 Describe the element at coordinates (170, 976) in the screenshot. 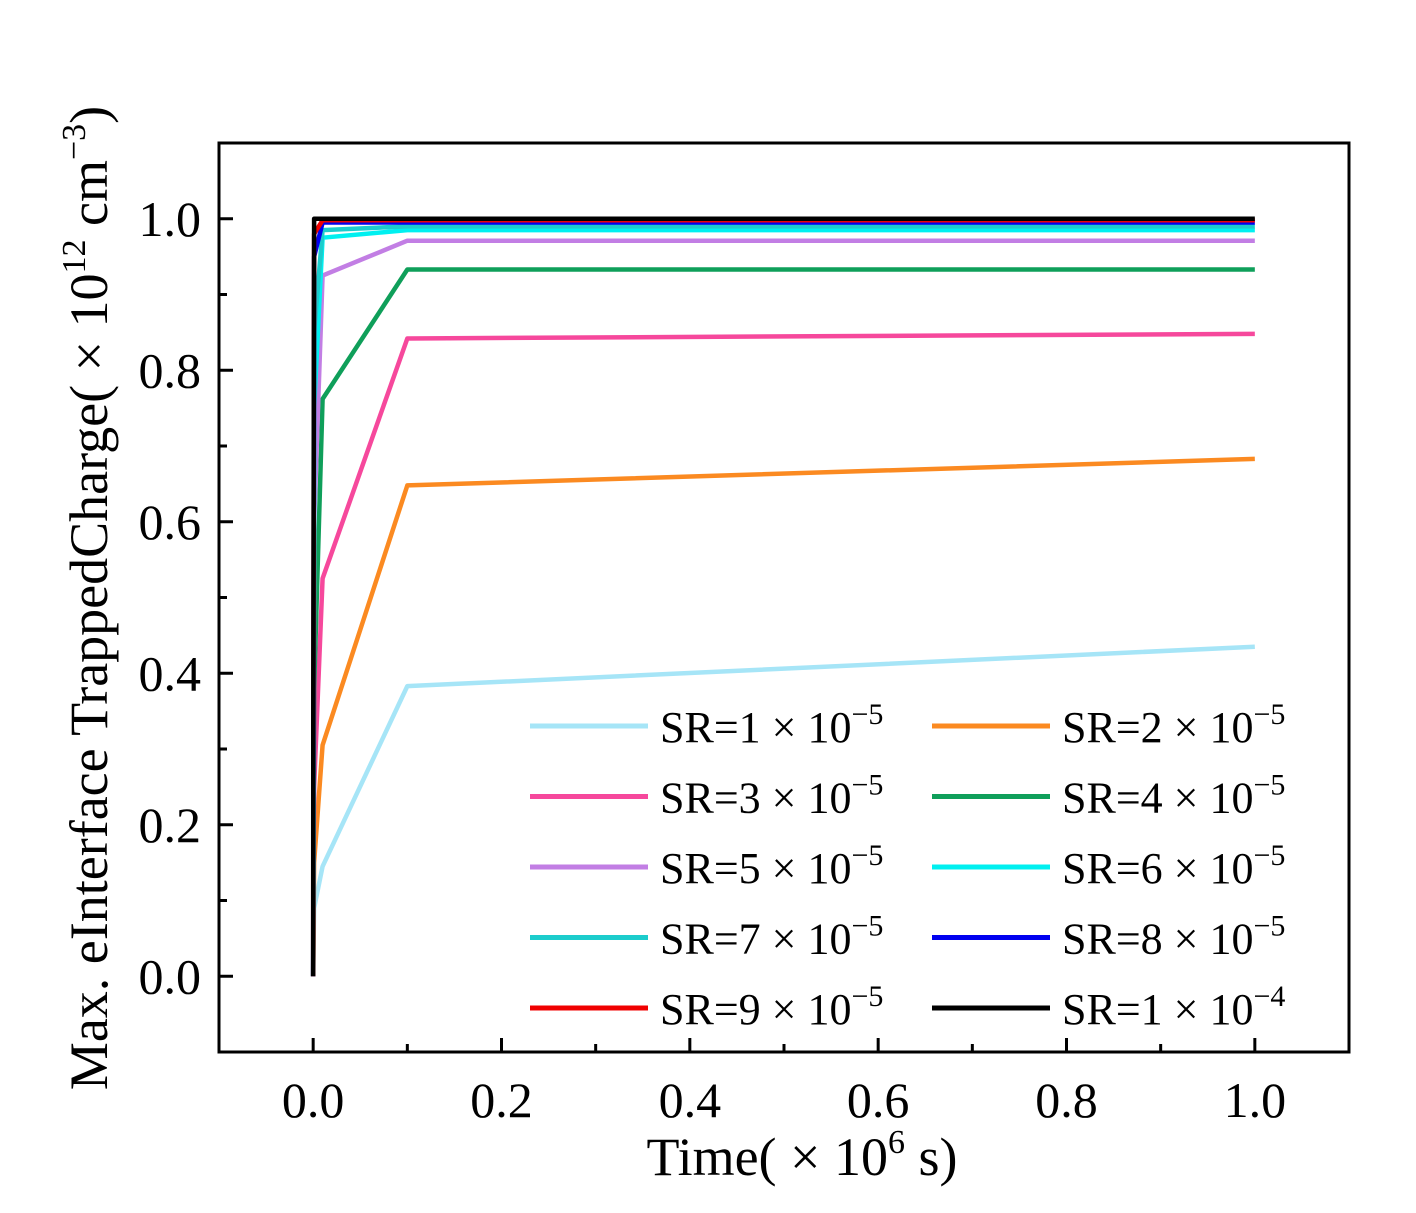

I see `y-tick-label: 0.0` at that location.